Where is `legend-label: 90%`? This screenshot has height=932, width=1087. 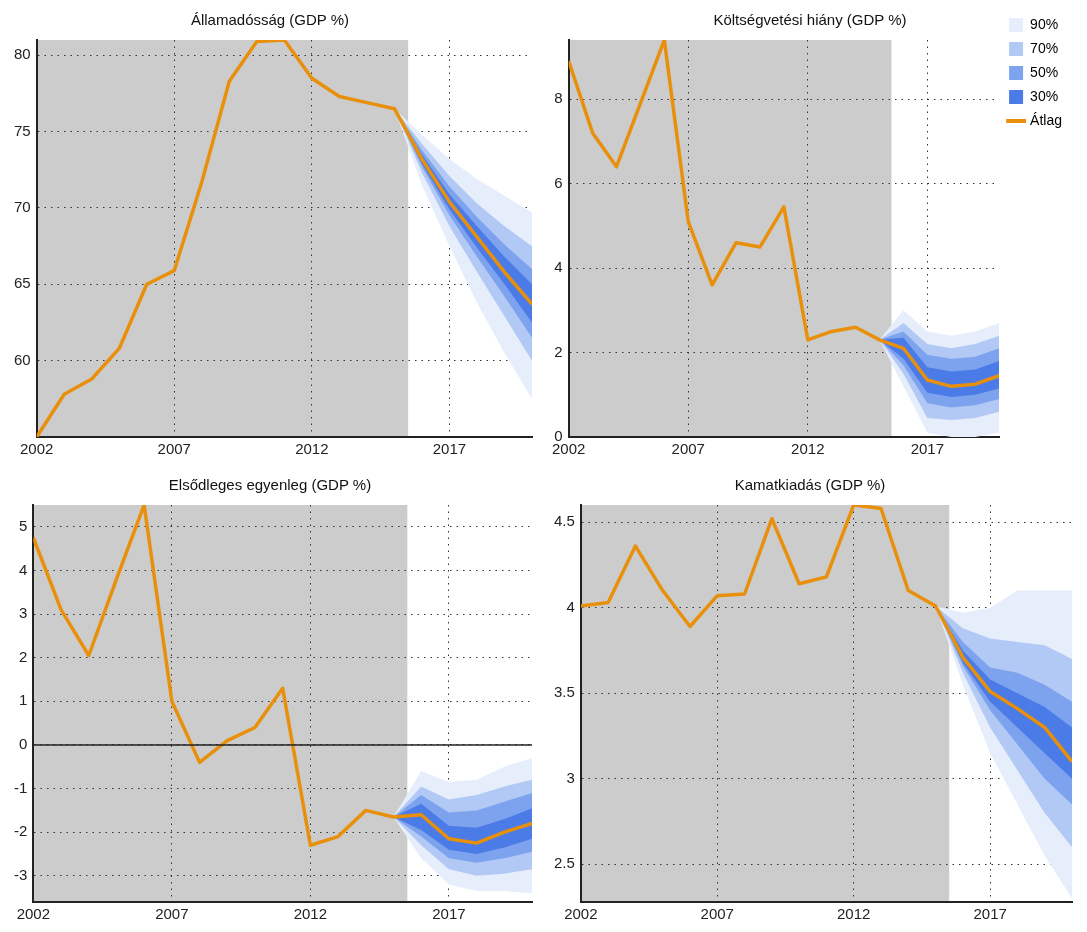
legend-label: 90% is located at coordinates (1044, 23).